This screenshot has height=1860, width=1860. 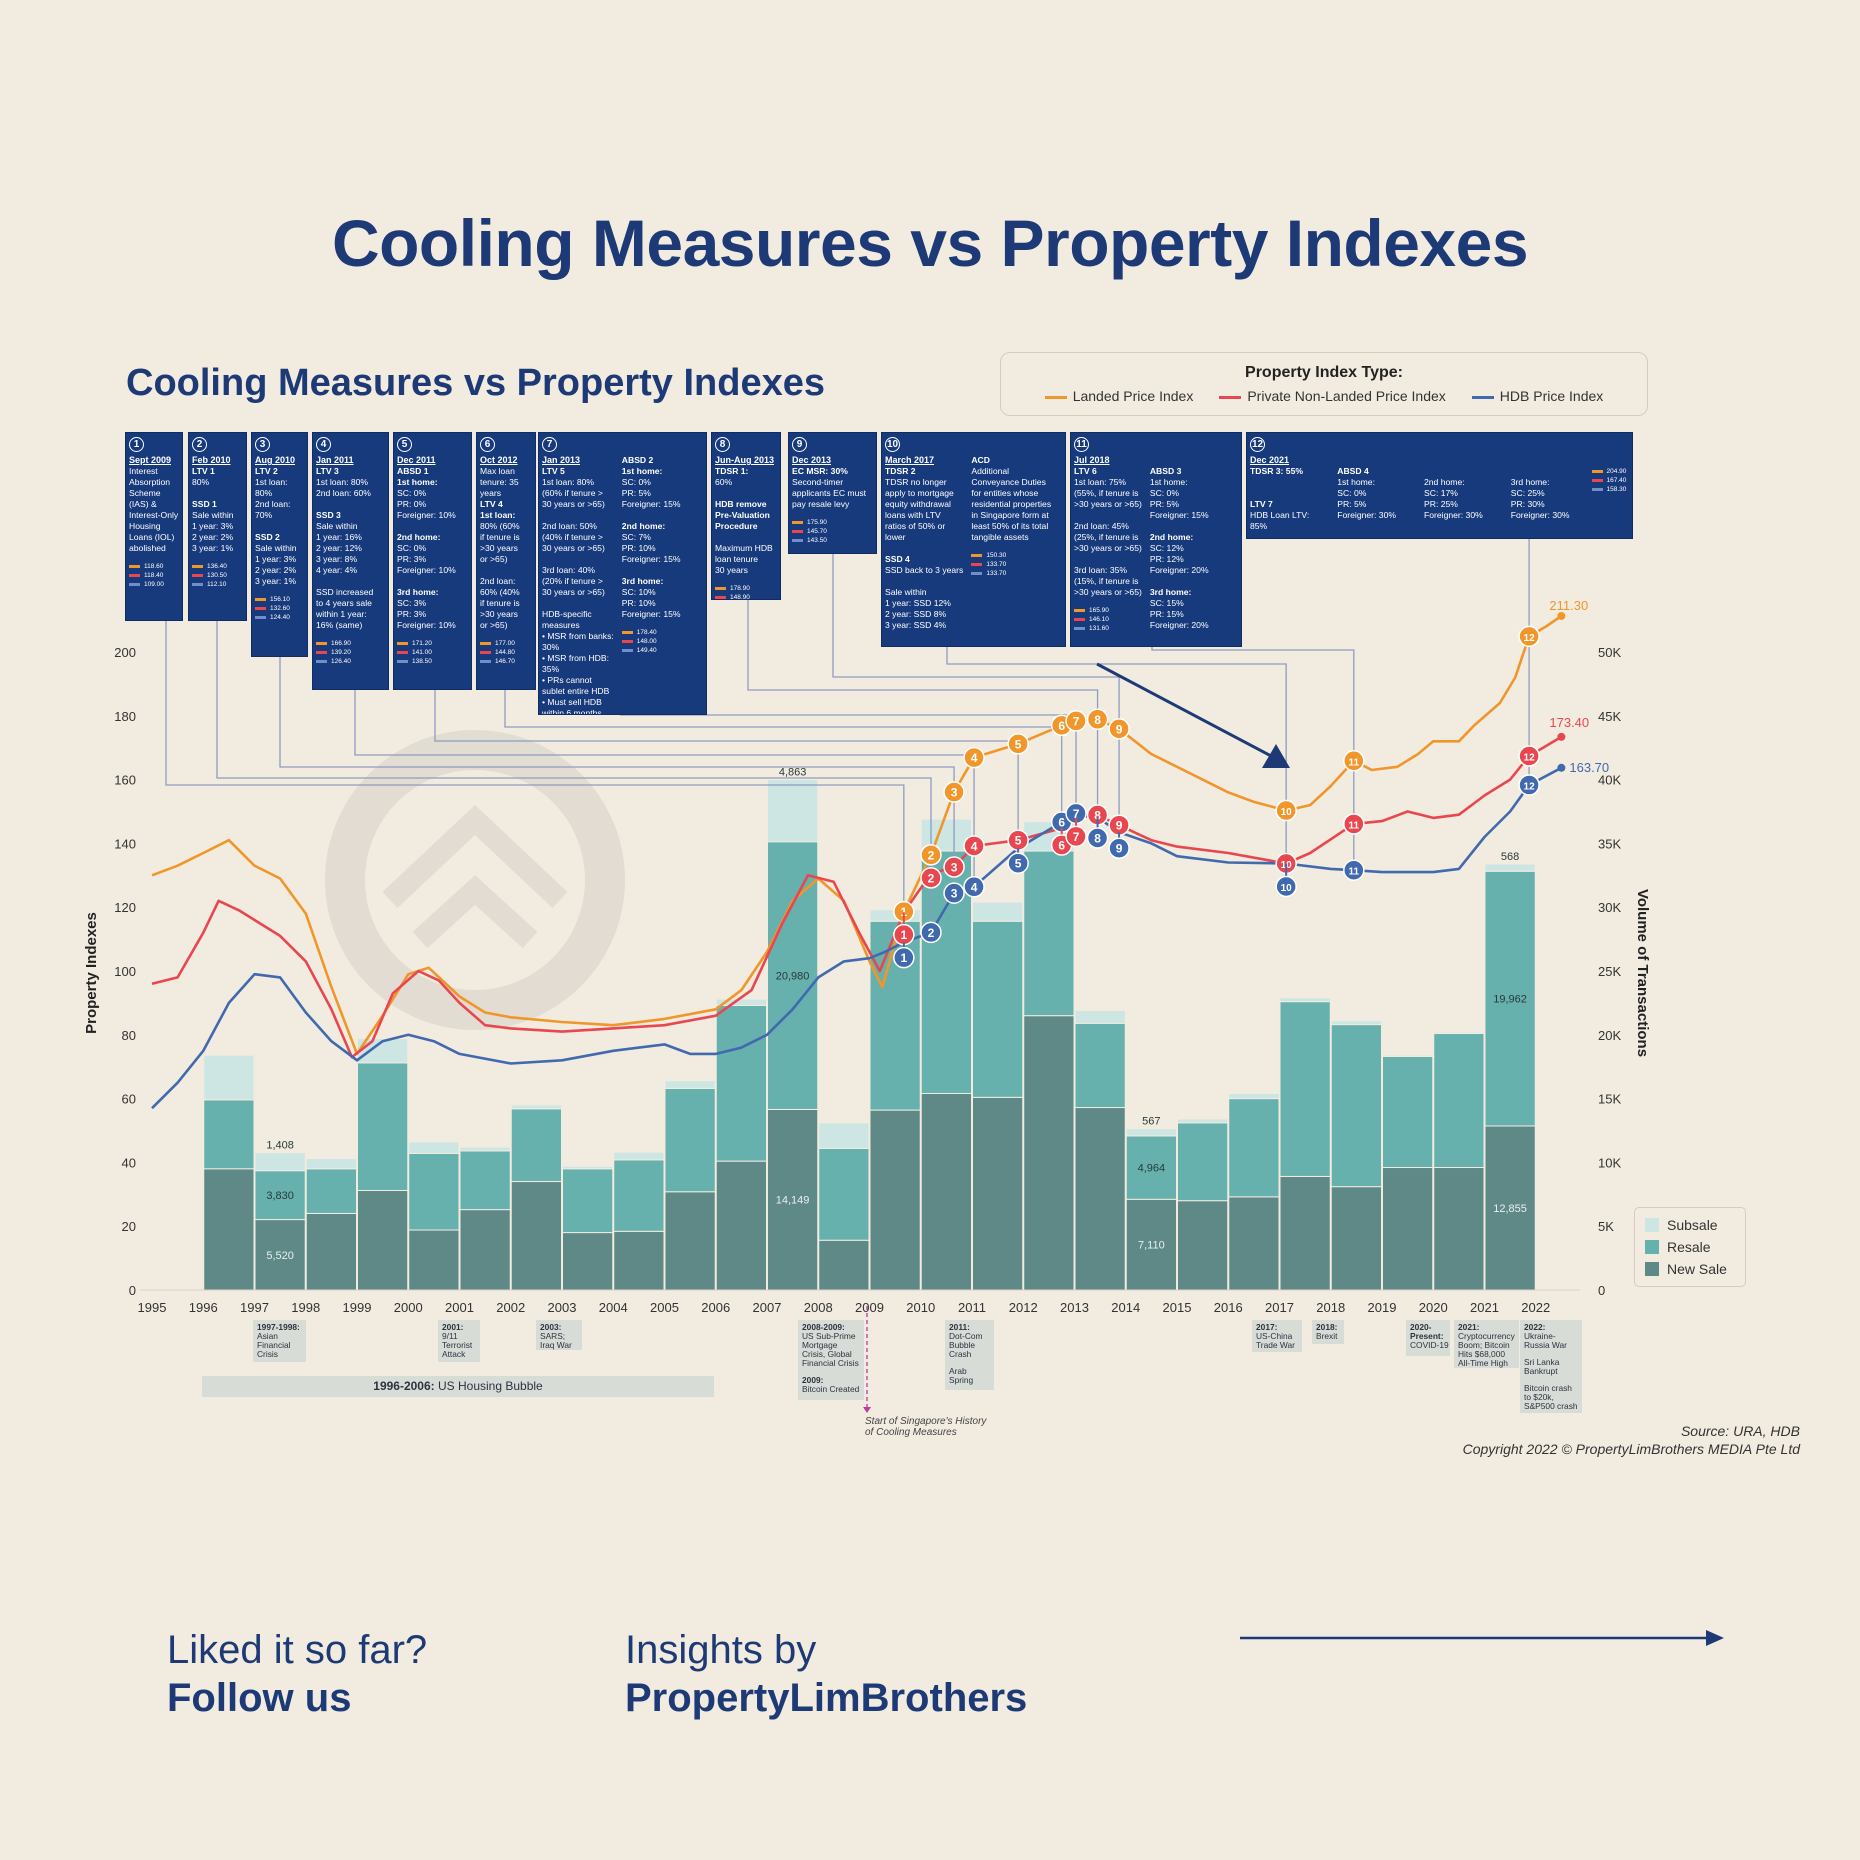 I want to click on measure-text: LTV 5, so click(x=553, y=471).